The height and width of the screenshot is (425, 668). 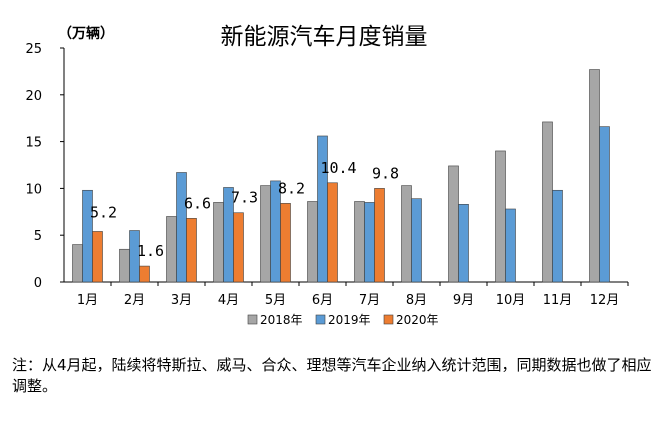 I want to click on x-tick-label: 8月, so click(x=416, y=300).